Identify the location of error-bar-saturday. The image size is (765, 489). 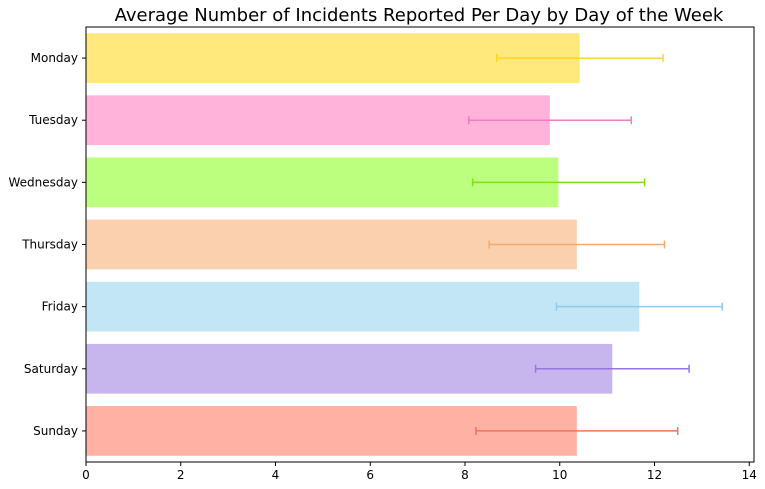
(612, 368).